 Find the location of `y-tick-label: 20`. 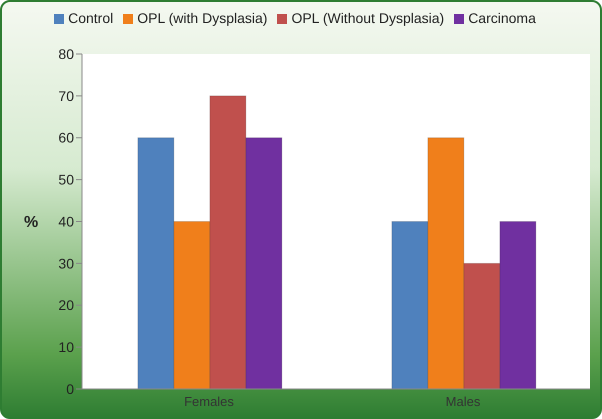

y-tick-label: 20 is located at coordinates (66, 305).